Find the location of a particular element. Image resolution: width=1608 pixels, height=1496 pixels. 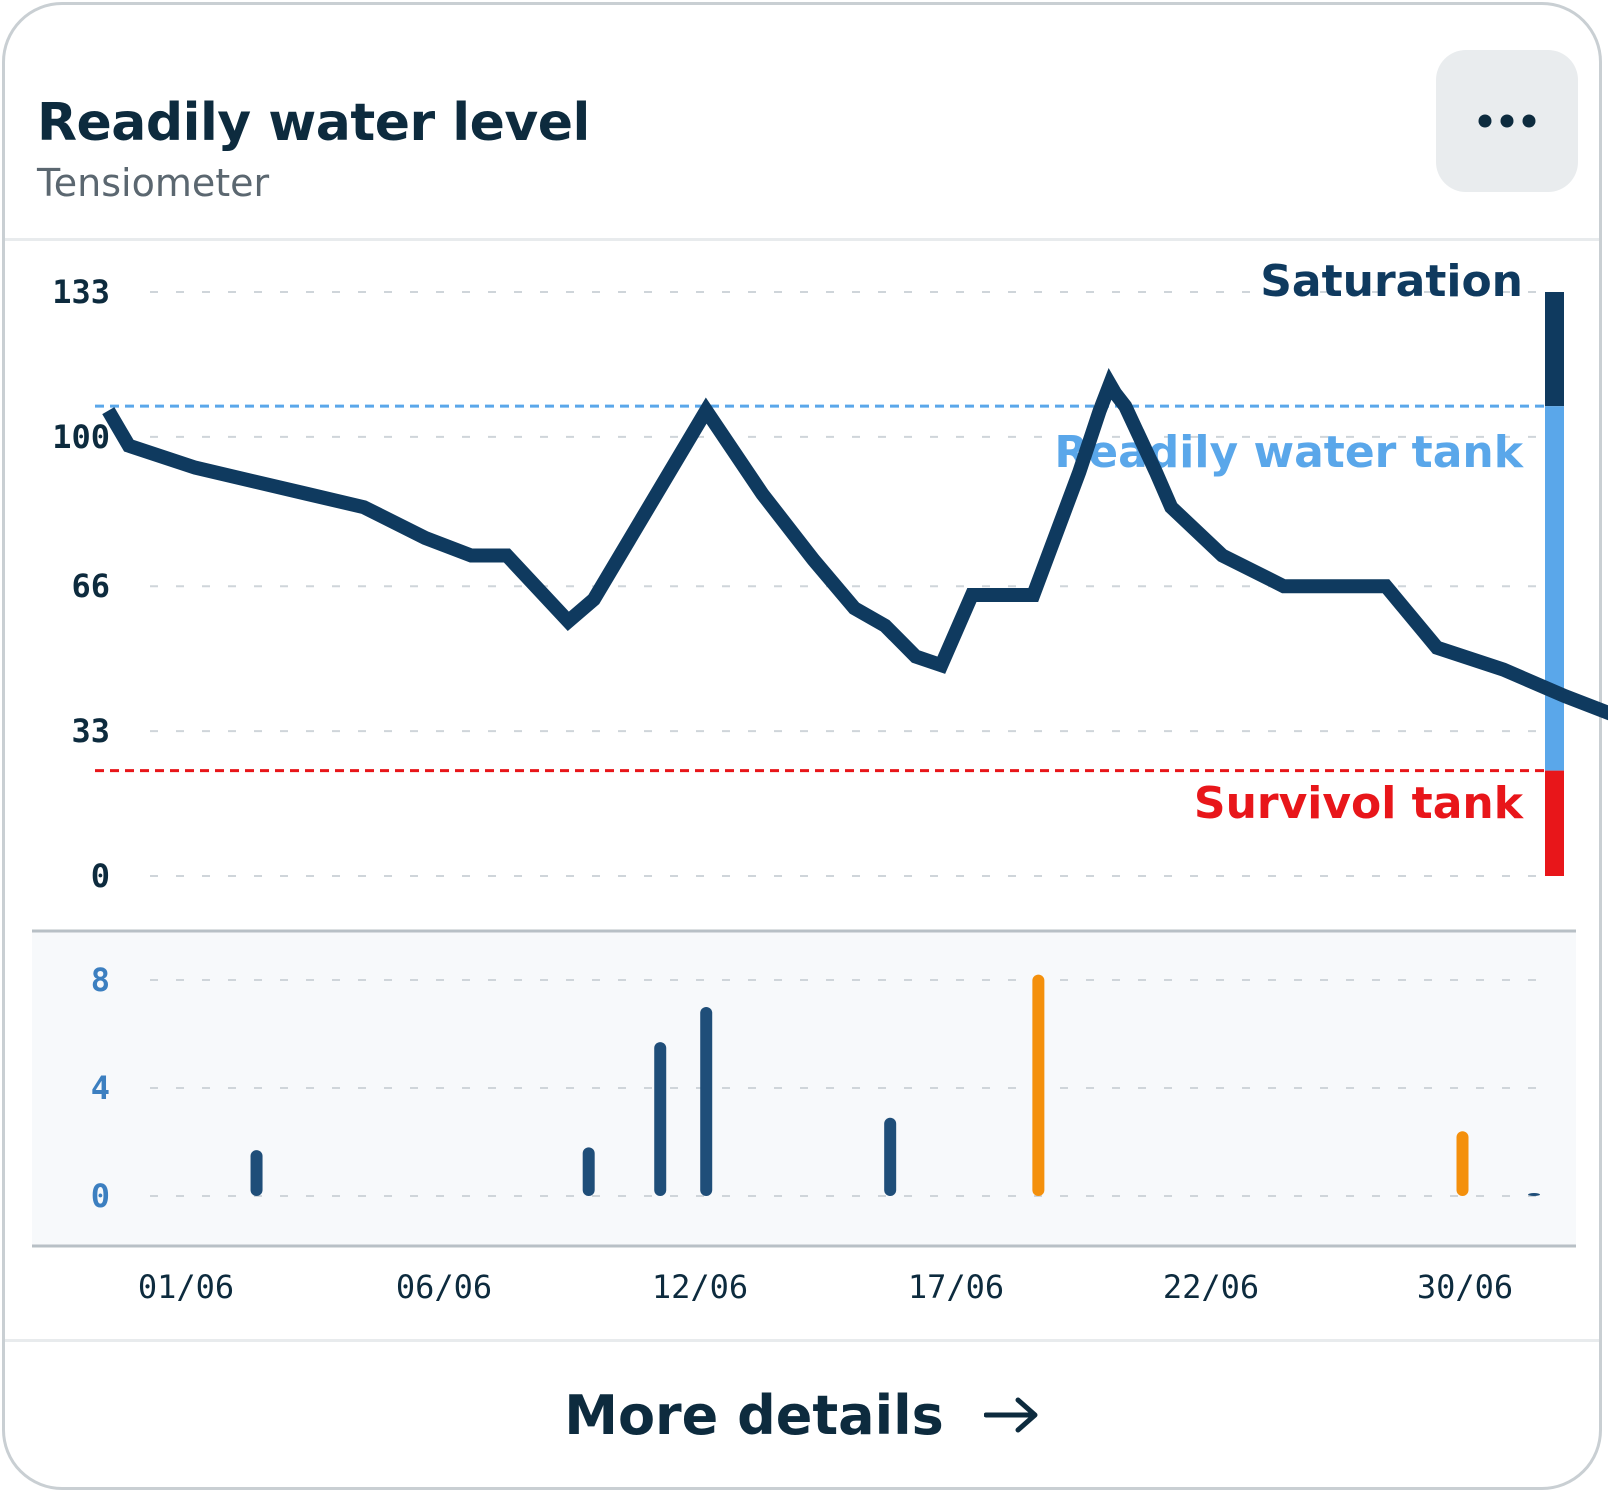

more-details-link: More details is located at coordinates (802, 1415).